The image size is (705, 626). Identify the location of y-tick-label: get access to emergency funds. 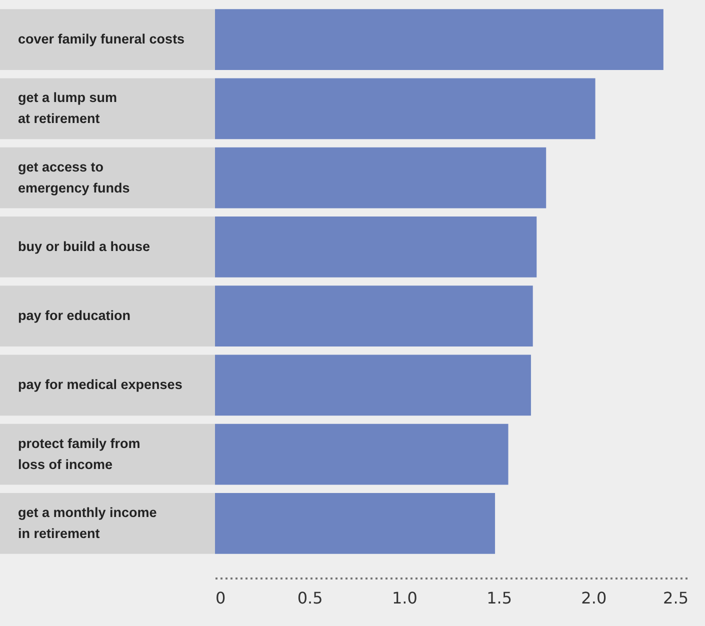
(74, 177).